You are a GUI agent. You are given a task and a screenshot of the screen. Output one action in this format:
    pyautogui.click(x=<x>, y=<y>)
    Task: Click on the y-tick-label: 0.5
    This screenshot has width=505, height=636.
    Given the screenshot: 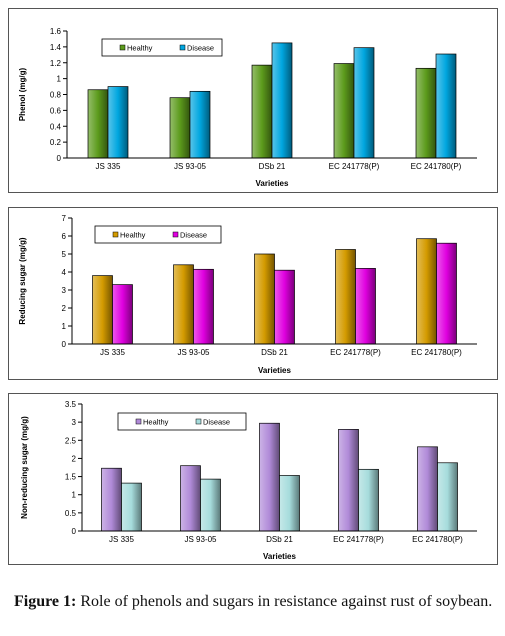 What is the action you would take?
    pyautogui.click(x=71, y=513)
    